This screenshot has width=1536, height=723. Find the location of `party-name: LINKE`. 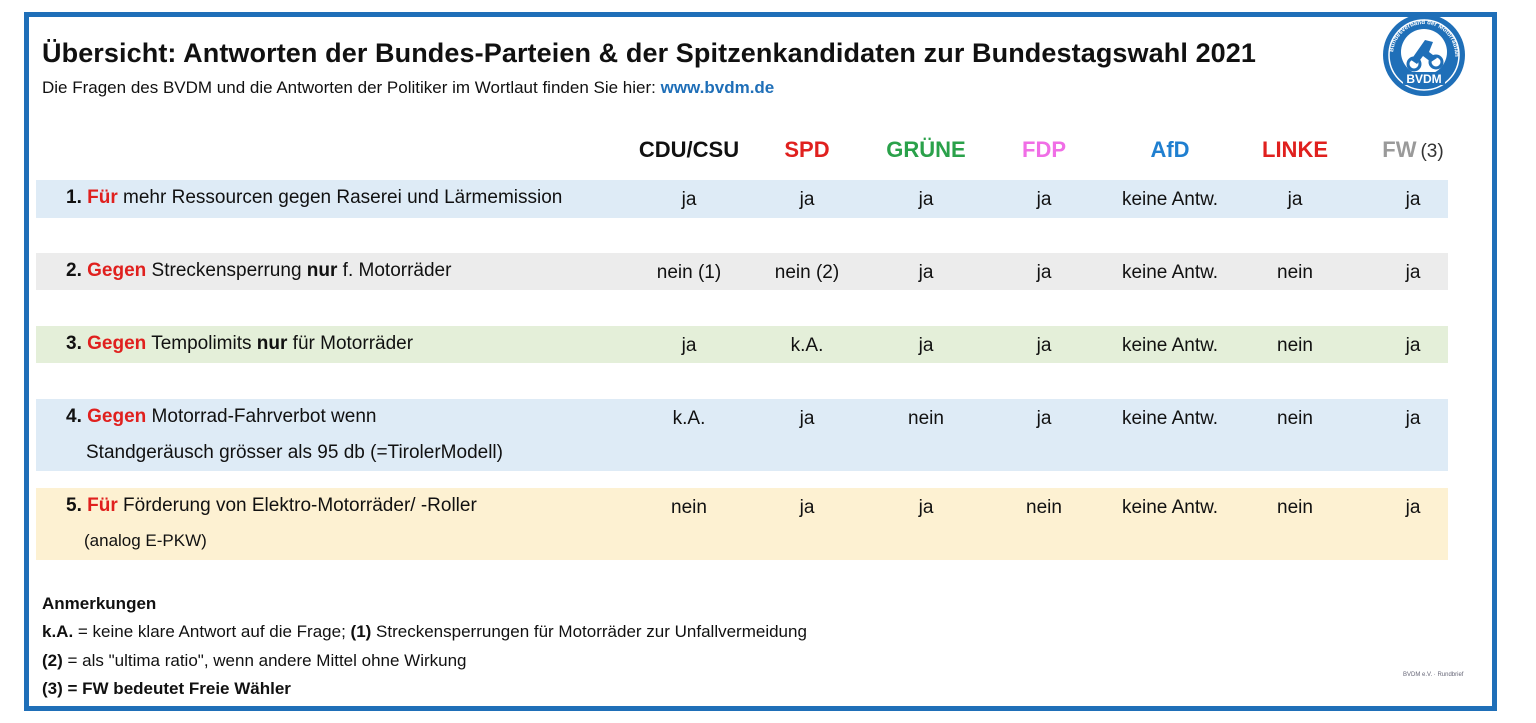

party-name: LINKE is located at coordinates (1295, 149).